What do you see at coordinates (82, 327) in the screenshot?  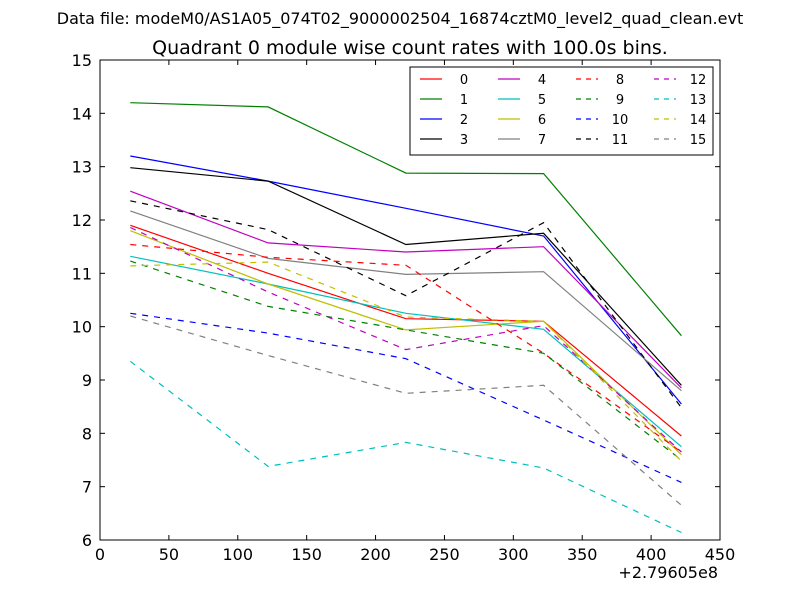 I see `y-tick-label: 10` at bounding box center [82, 327].